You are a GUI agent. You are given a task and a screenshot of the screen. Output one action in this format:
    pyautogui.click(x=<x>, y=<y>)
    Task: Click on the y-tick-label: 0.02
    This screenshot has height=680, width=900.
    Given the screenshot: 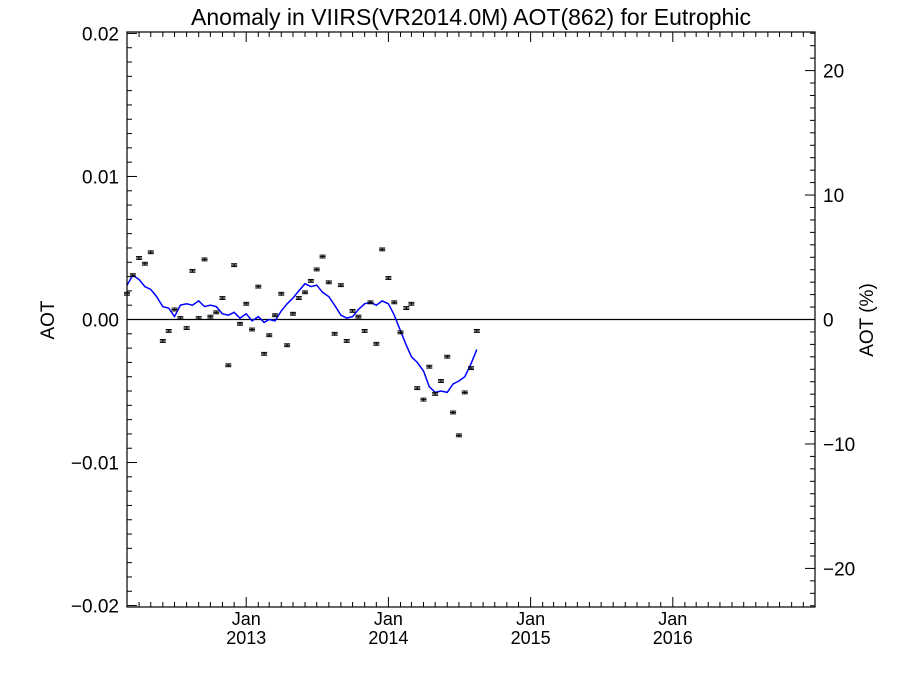 What is the action you would take?
    pyautogui.click(x=100, y=34)
    